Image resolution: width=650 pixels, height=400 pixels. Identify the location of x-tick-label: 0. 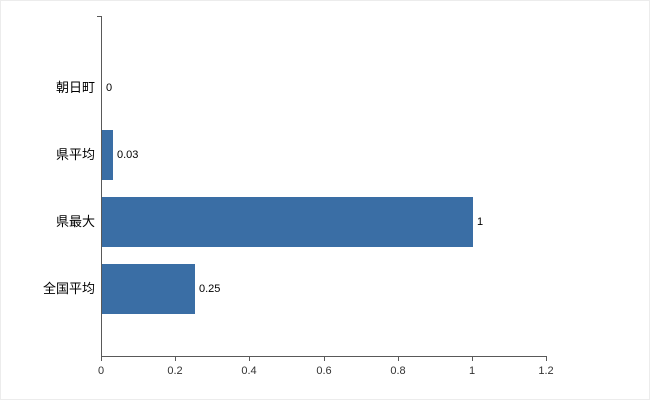
(101, 371).